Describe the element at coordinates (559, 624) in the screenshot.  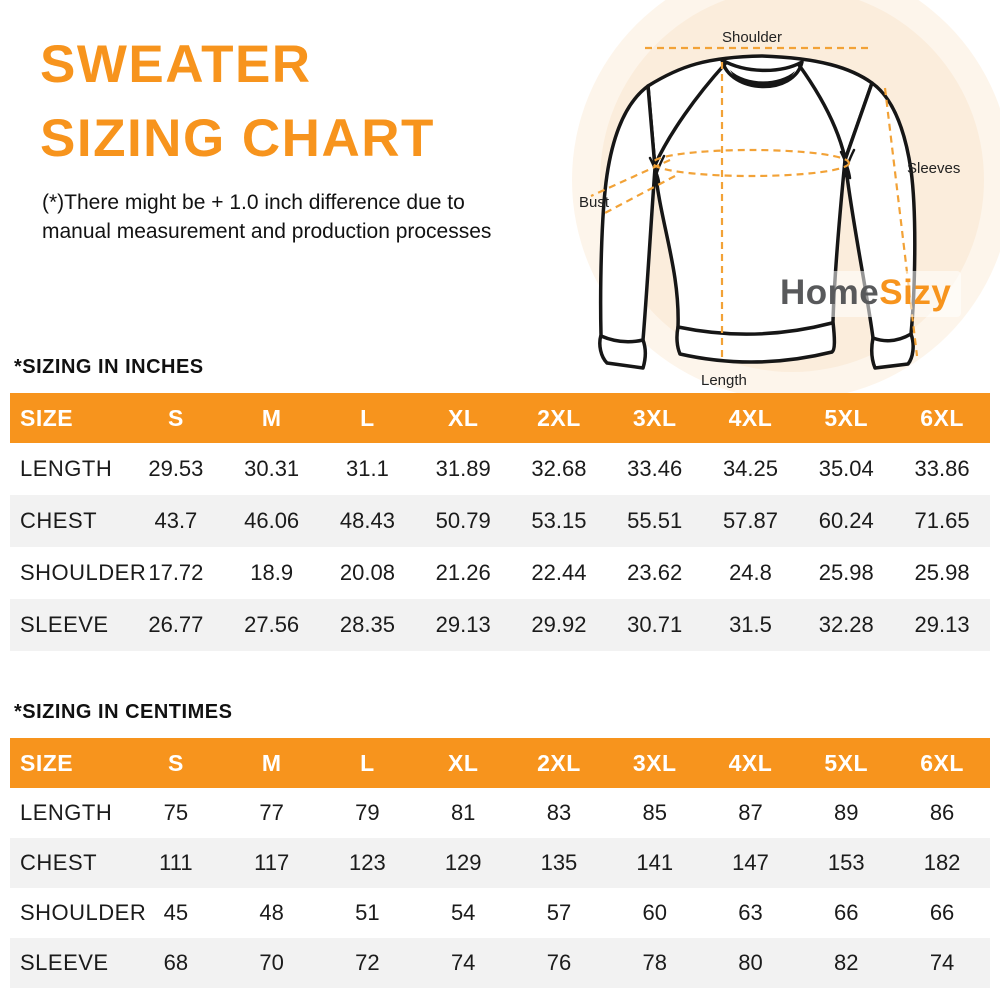
I see `size-value-cell: 29.92` at that location.